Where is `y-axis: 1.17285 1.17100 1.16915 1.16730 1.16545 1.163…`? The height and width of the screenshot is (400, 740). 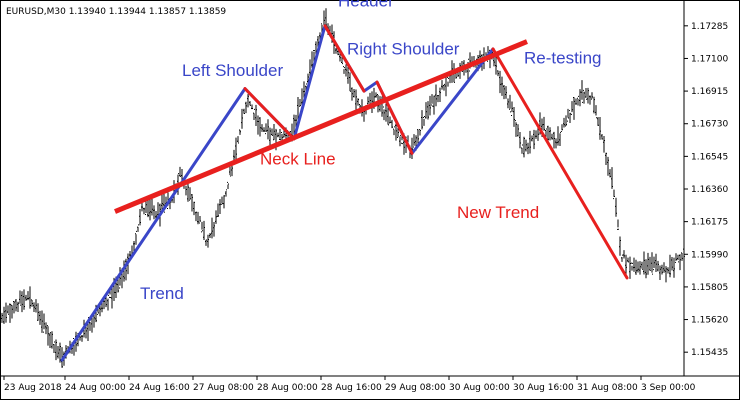 y-axis: 1.17285 1.17100 1.16915 1.16730 1.16545 1.163… is located at coordinates (705, 188).